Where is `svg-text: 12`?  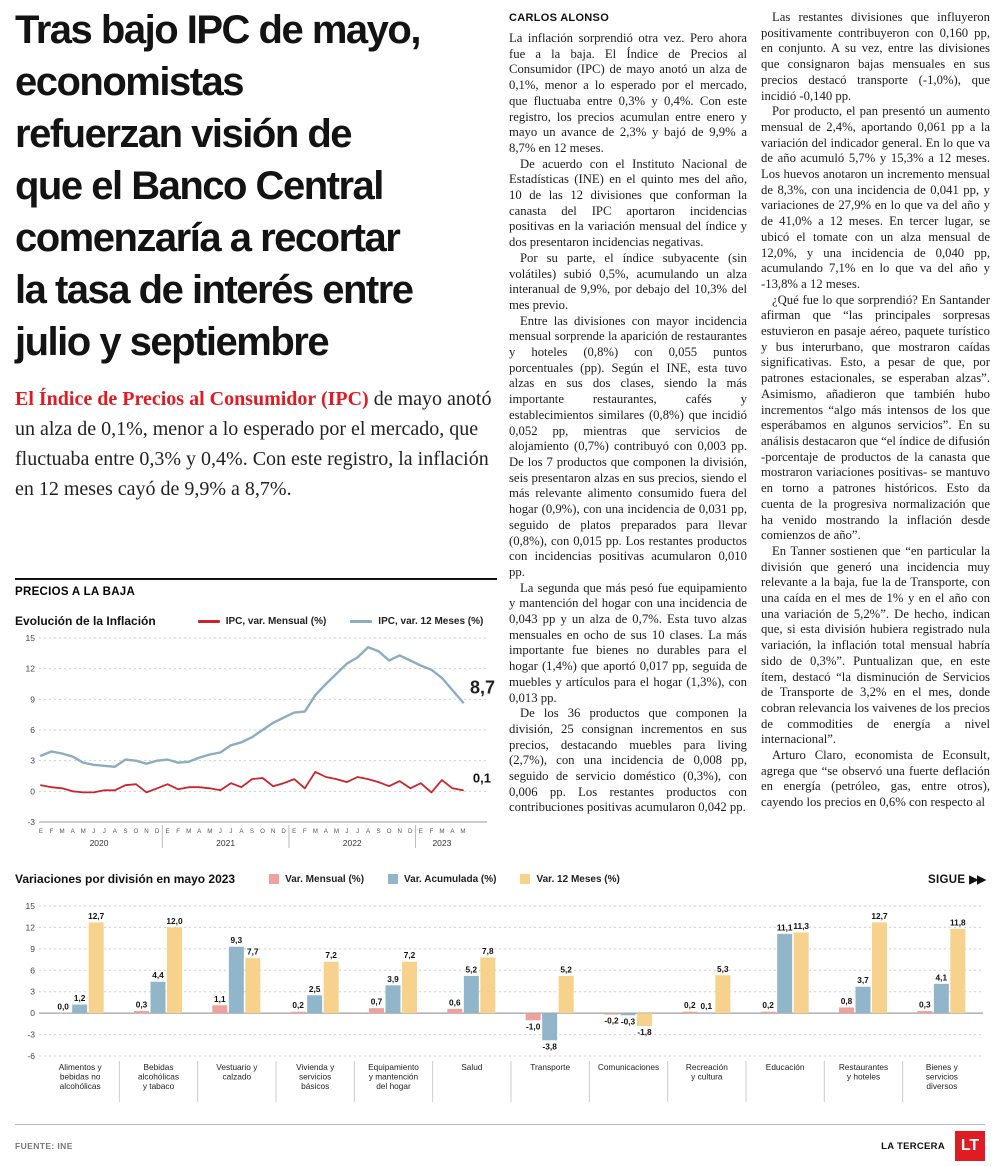
svg-text: 12 is located at coordinates (31, 669).